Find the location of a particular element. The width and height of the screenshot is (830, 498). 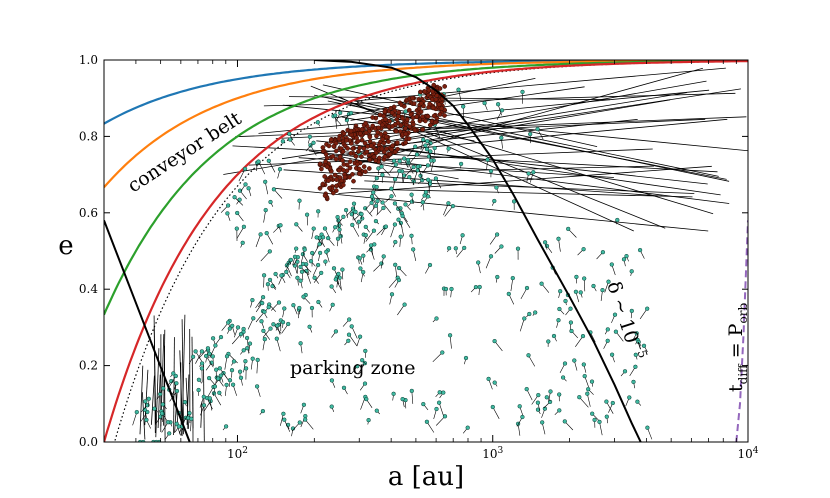

y-tick-label: 0.8 is located at coordinates (88, 136).